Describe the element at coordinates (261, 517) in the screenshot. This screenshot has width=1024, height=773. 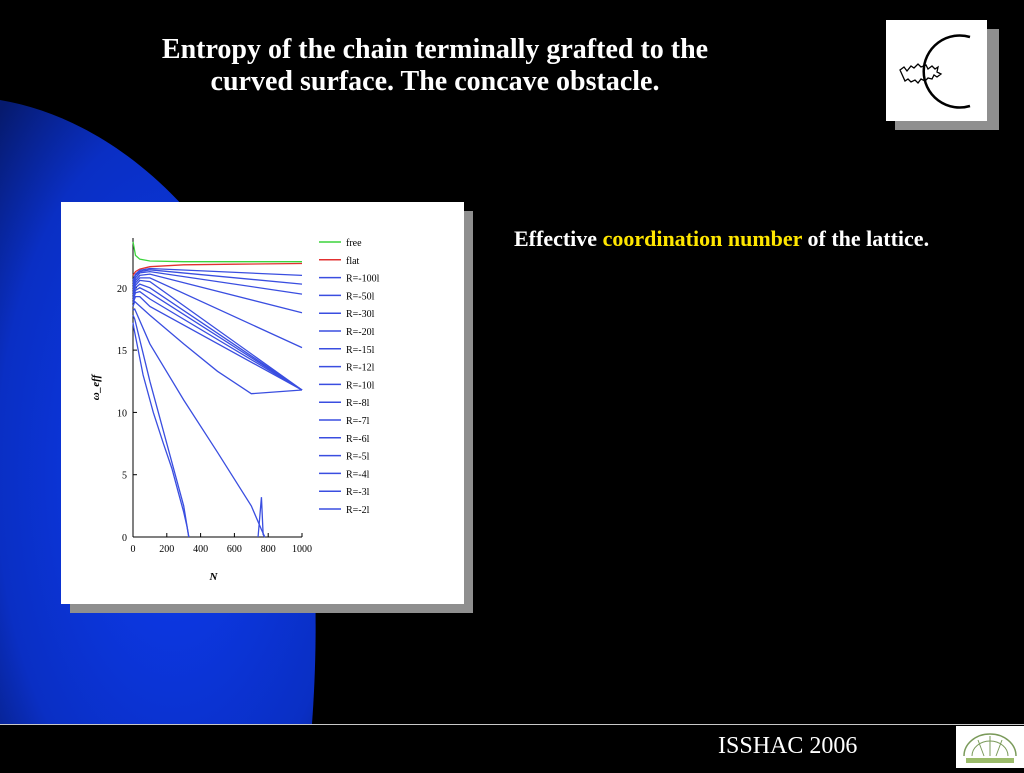
I see `series-spike-artifact` at that location.